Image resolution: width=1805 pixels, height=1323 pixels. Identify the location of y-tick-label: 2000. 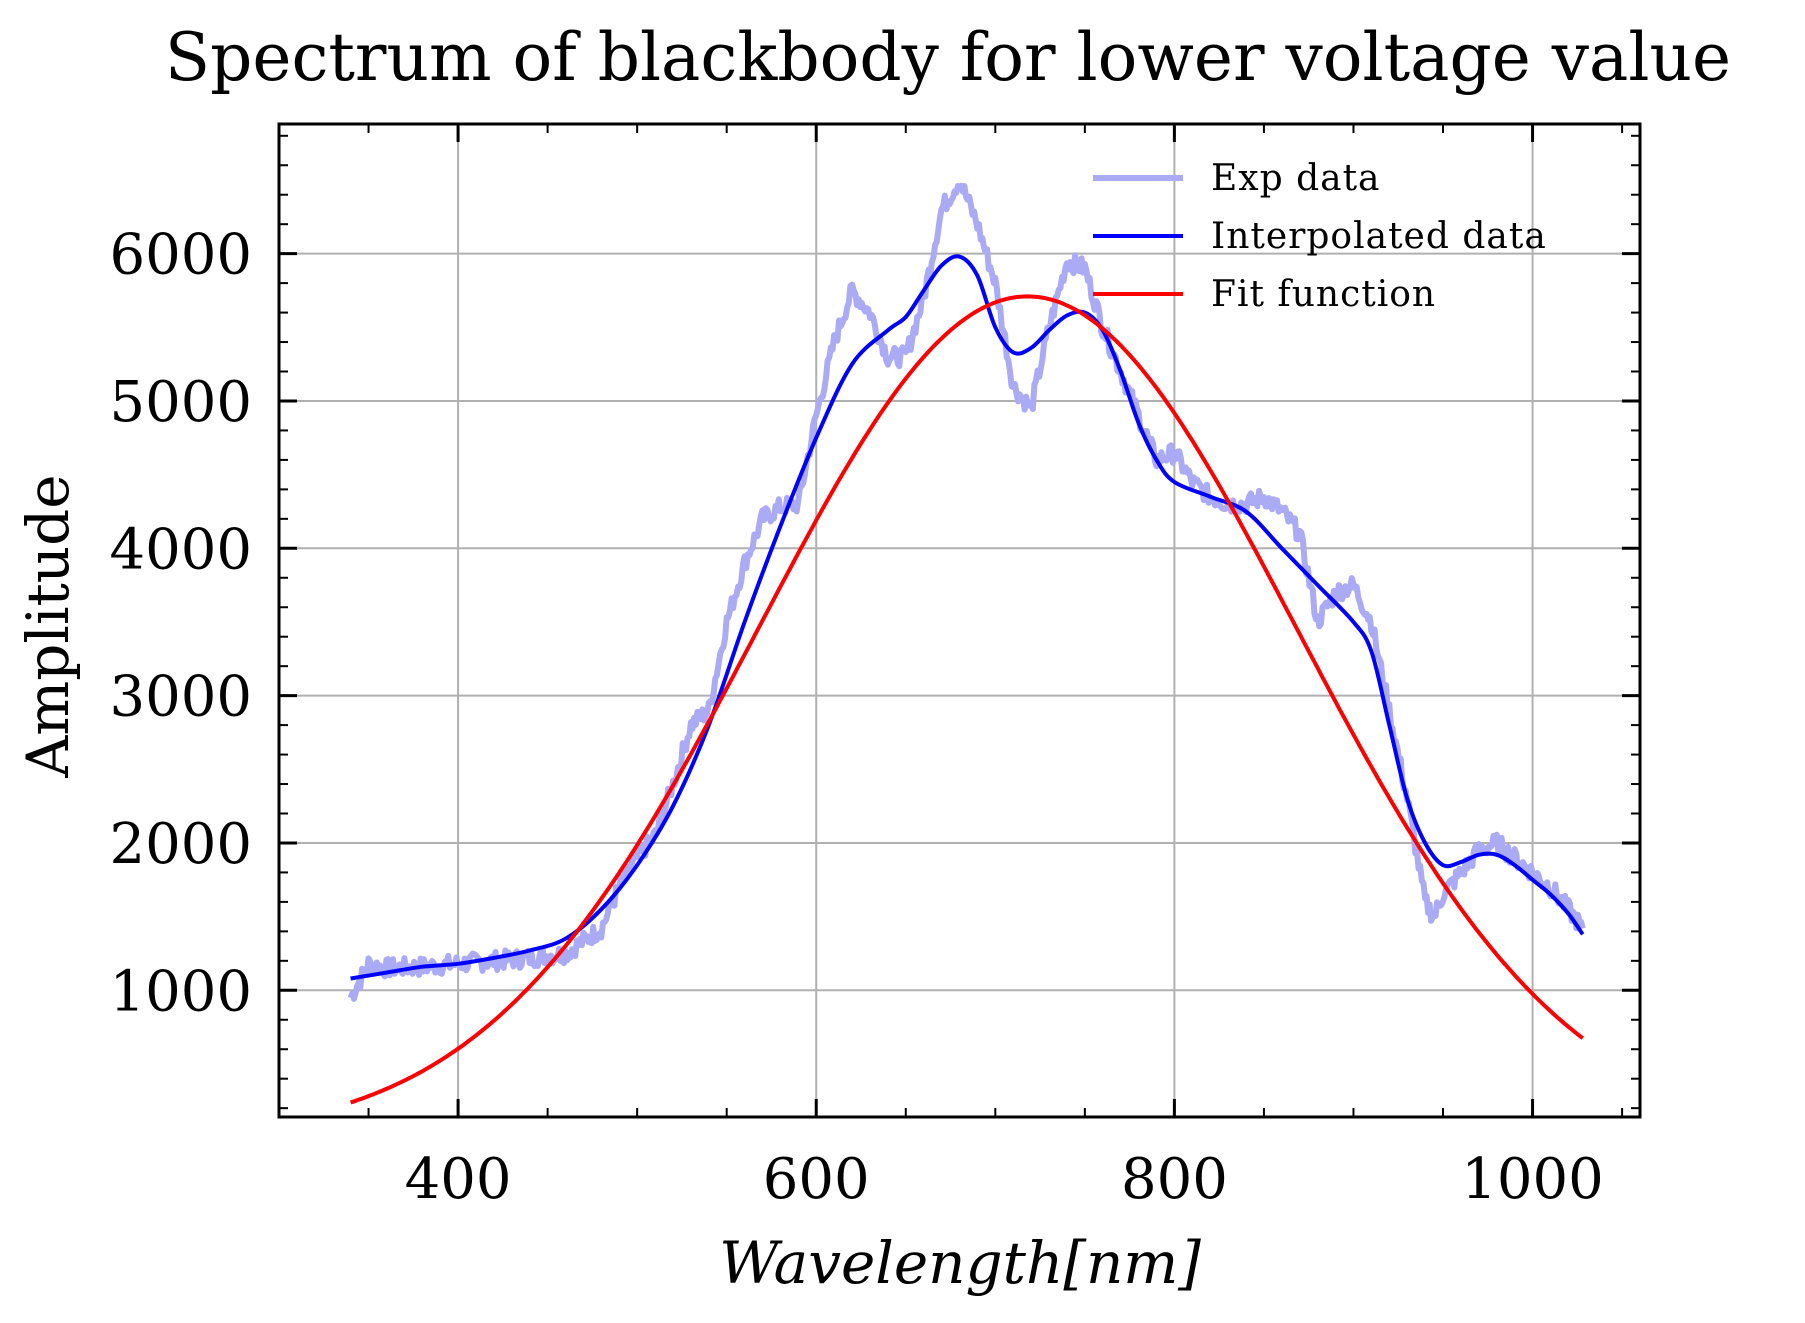
(180, 844).